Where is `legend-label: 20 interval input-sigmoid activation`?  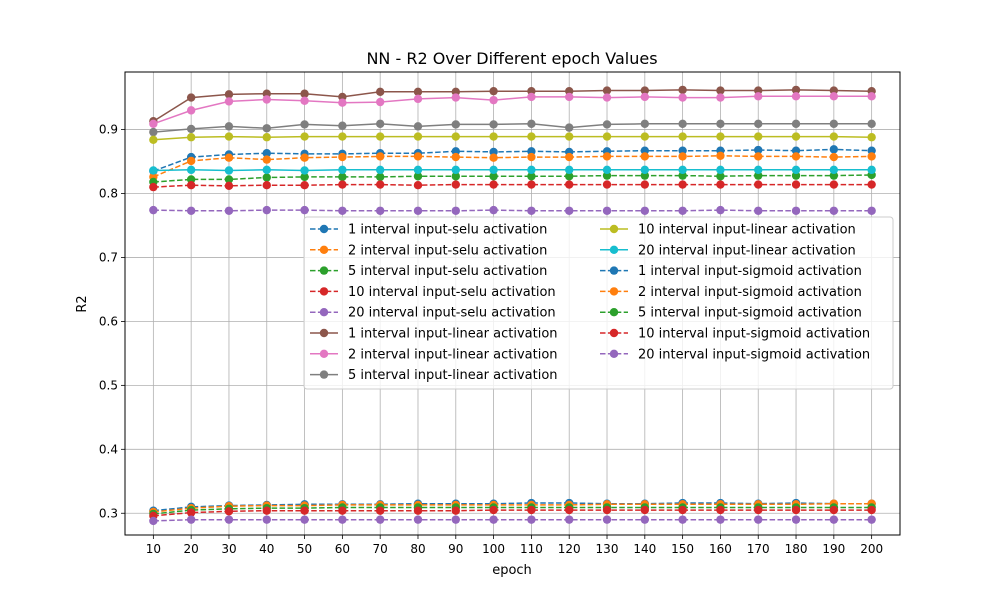 legend-label: 20 interval input-sigmoid activation is located at coordinates (754, 354).